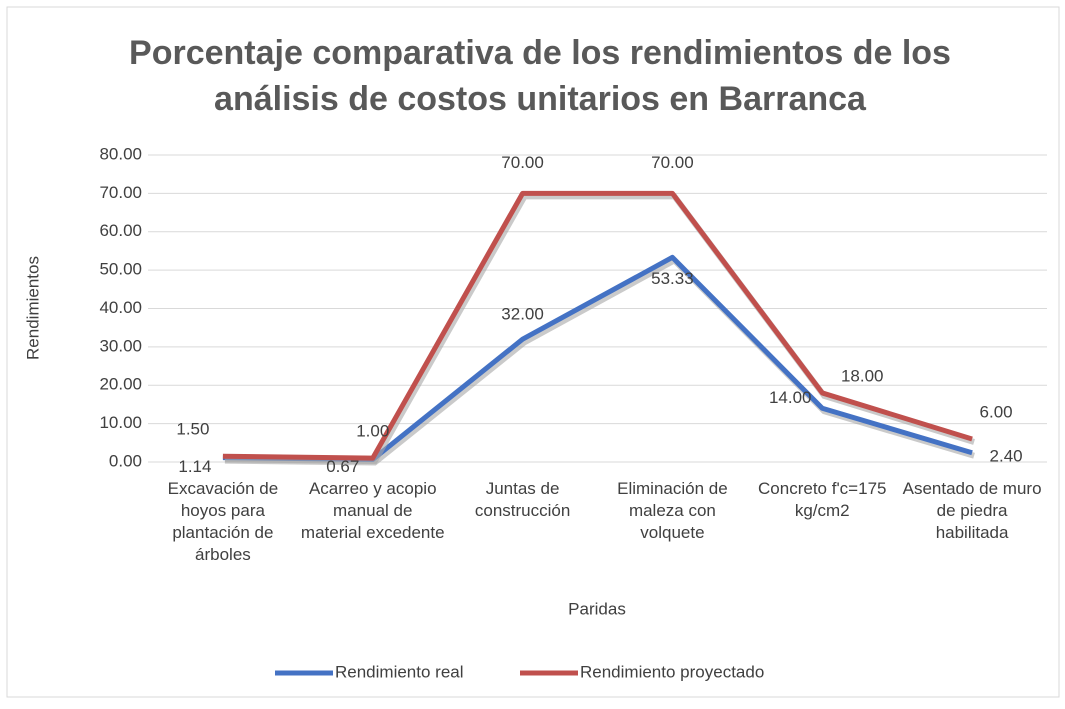 This screenshot has height=709, width=1065. Describe the element at coordinates (120, 153) in the screenshot. I see `y-tick-label: 80.00` at that location.